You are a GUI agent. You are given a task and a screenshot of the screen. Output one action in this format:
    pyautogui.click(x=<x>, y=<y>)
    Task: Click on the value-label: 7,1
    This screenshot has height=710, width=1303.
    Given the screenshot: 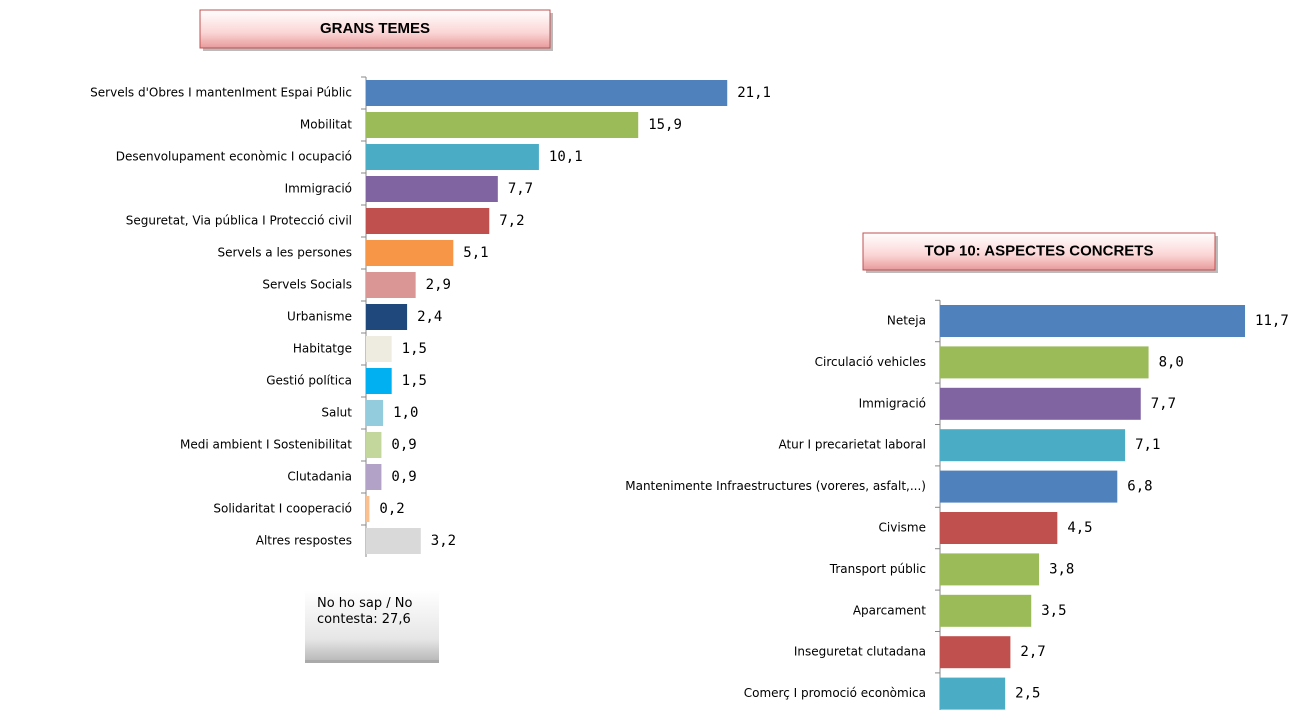 What is the action you would take?
    pyautogui.click(x=1147, y=445)
    